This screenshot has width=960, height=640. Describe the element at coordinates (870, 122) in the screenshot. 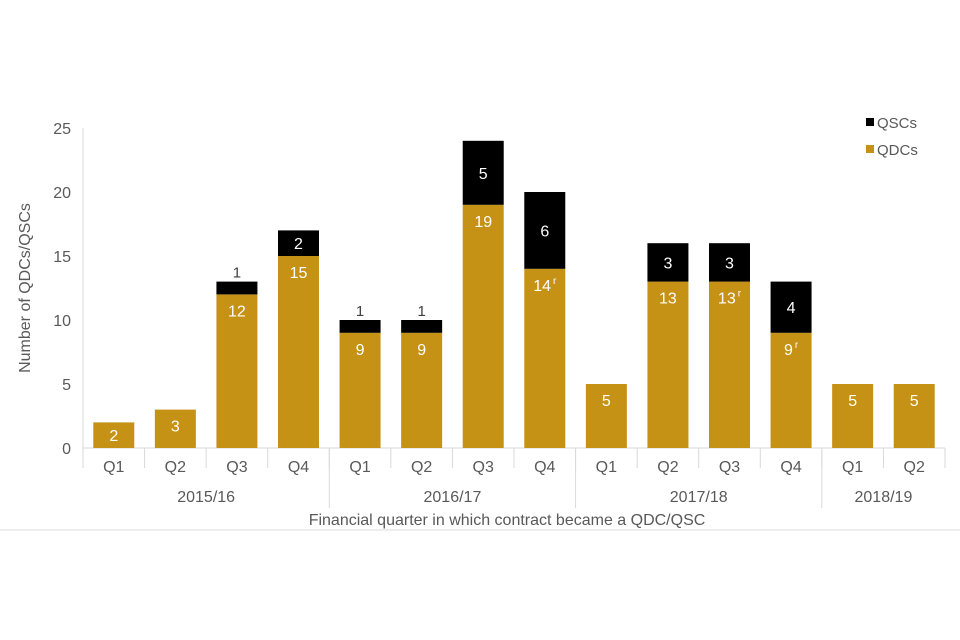

I see `legend-swatch-qscs` at that location.